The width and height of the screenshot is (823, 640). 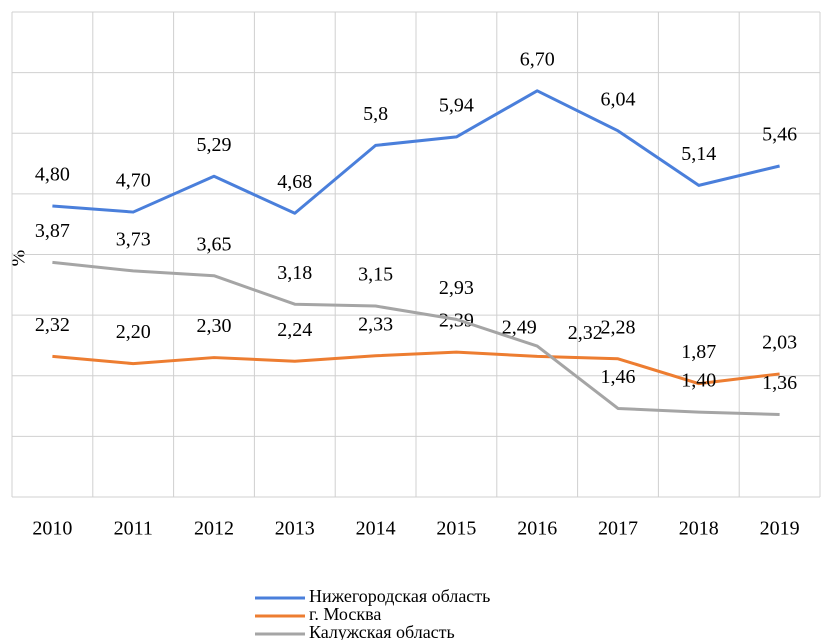 I want to click on data-label: 5,46, so click(x=779, y=135).